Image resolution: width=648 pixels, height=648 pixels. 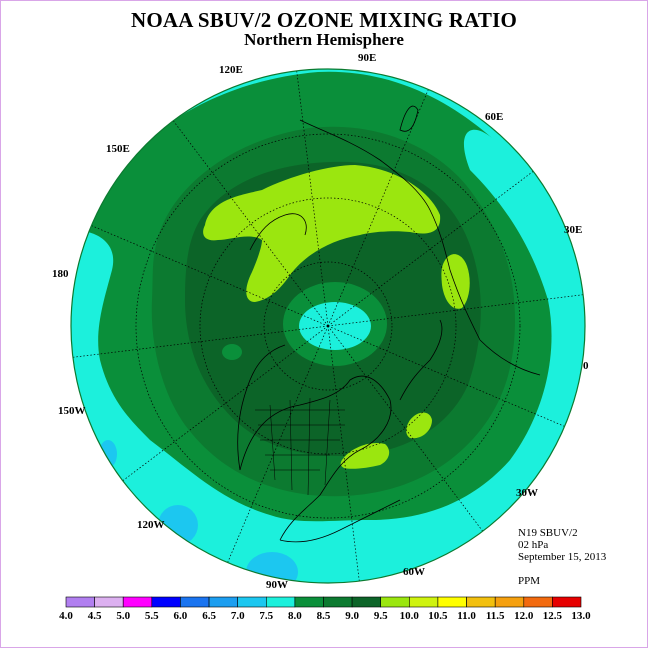 I want to click on lon-label-150e: 150E, so click(x=118, y=149).